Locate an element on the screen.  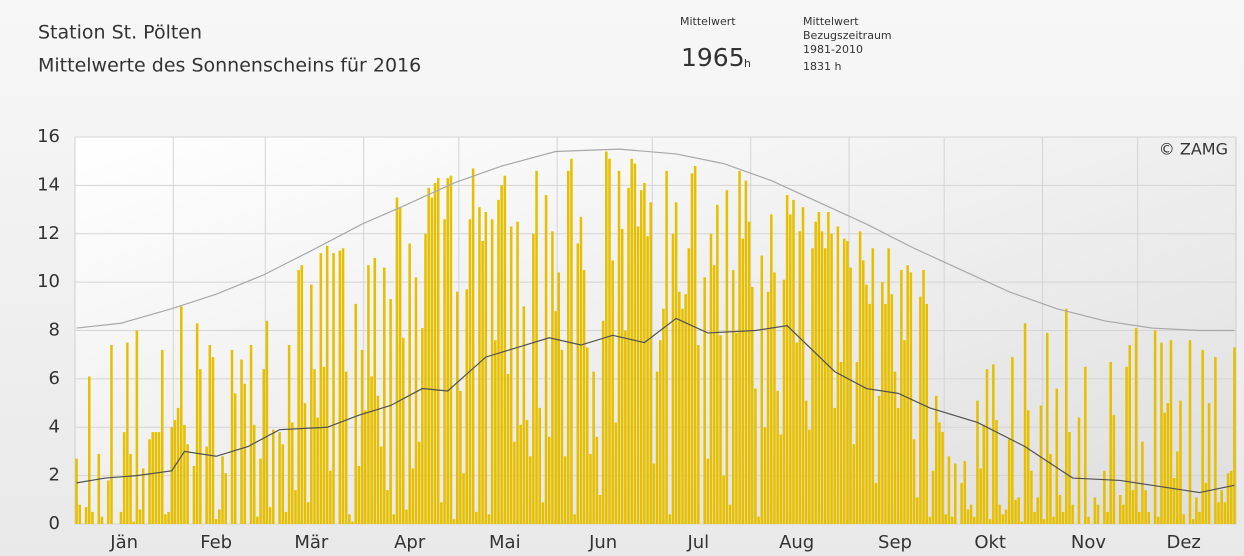
y-tick-label: 2 is located at coordinates (54, 475).